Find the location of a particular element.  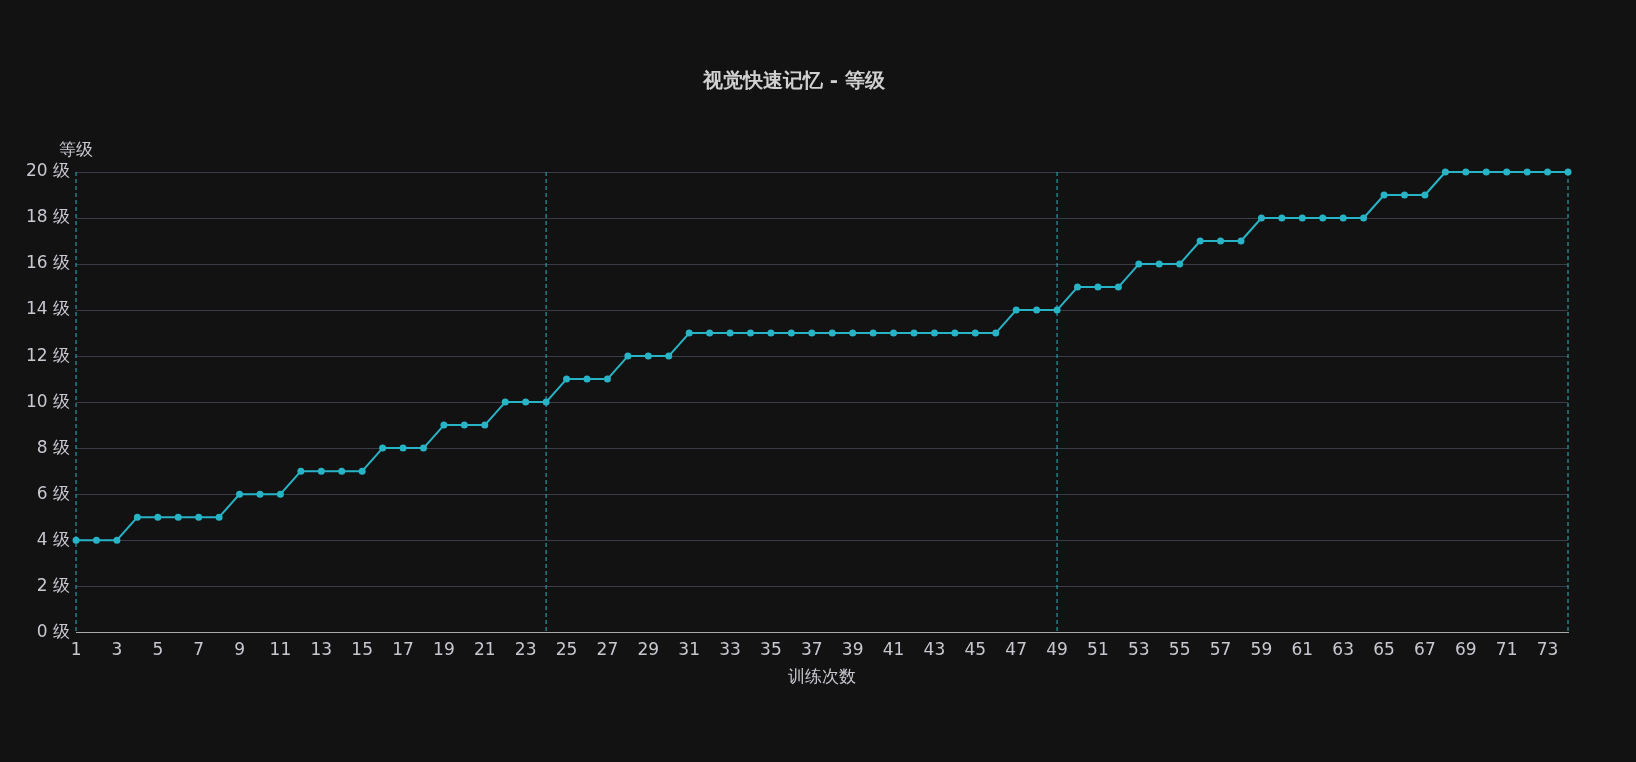

y-tick-label: 12 级 is located at coordinates (48, 354).